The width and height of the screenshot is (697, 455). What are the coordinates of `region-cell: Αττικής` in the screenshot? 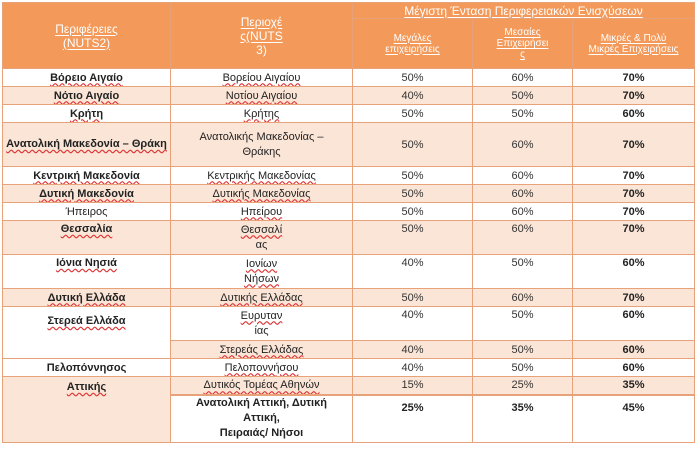 It's located at (86, 409).